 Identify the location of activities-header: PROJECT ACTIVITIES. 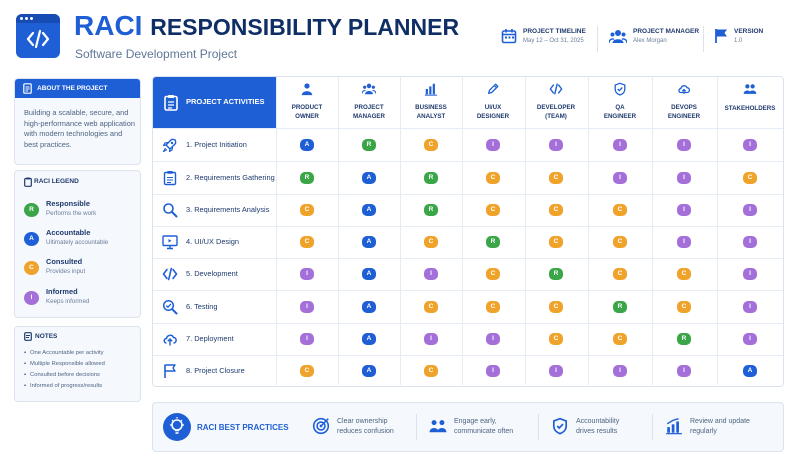
(214, 102).